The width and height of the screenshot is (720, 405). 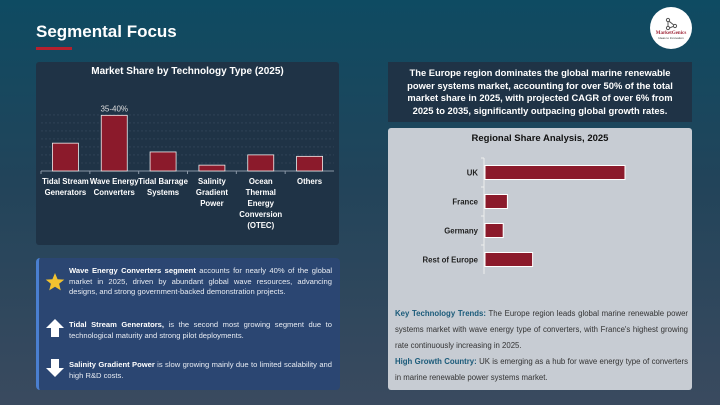 I want to click on category-label: Tidal Barrage, so click(x=163, y=181).